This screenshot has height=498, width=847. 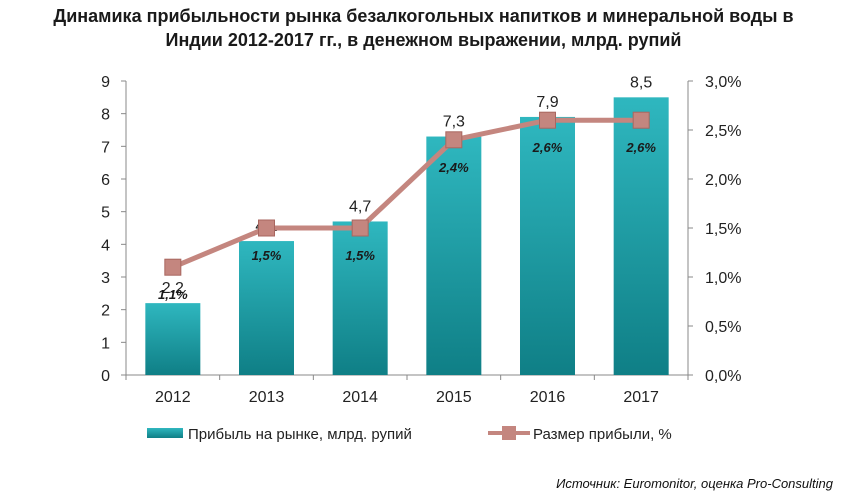 I want to click on bar-value-label: 8,5, so click(x=641, y=82).